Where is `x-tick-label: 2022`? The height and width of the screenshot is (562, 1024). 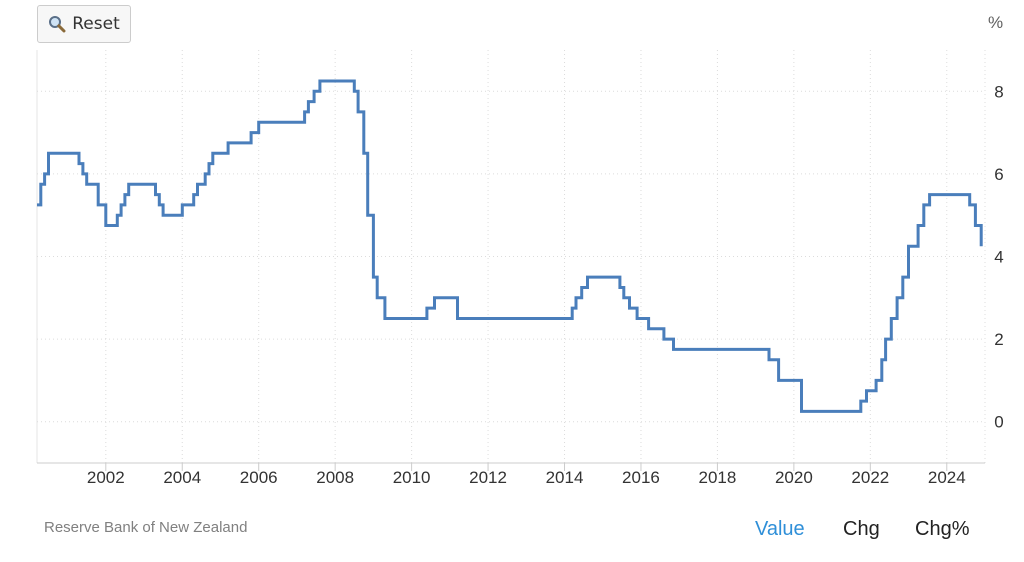 x-tick-label: 2022 is located at coordinates (870, 477).